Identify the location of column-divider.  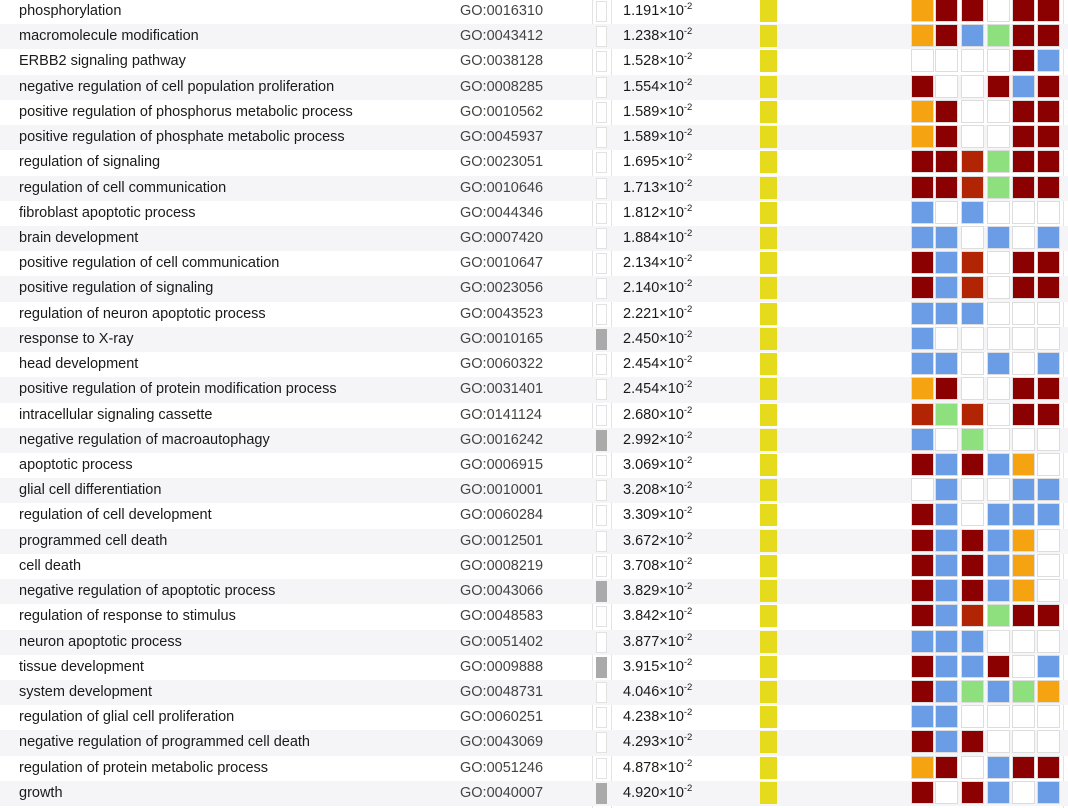
(592, 404).